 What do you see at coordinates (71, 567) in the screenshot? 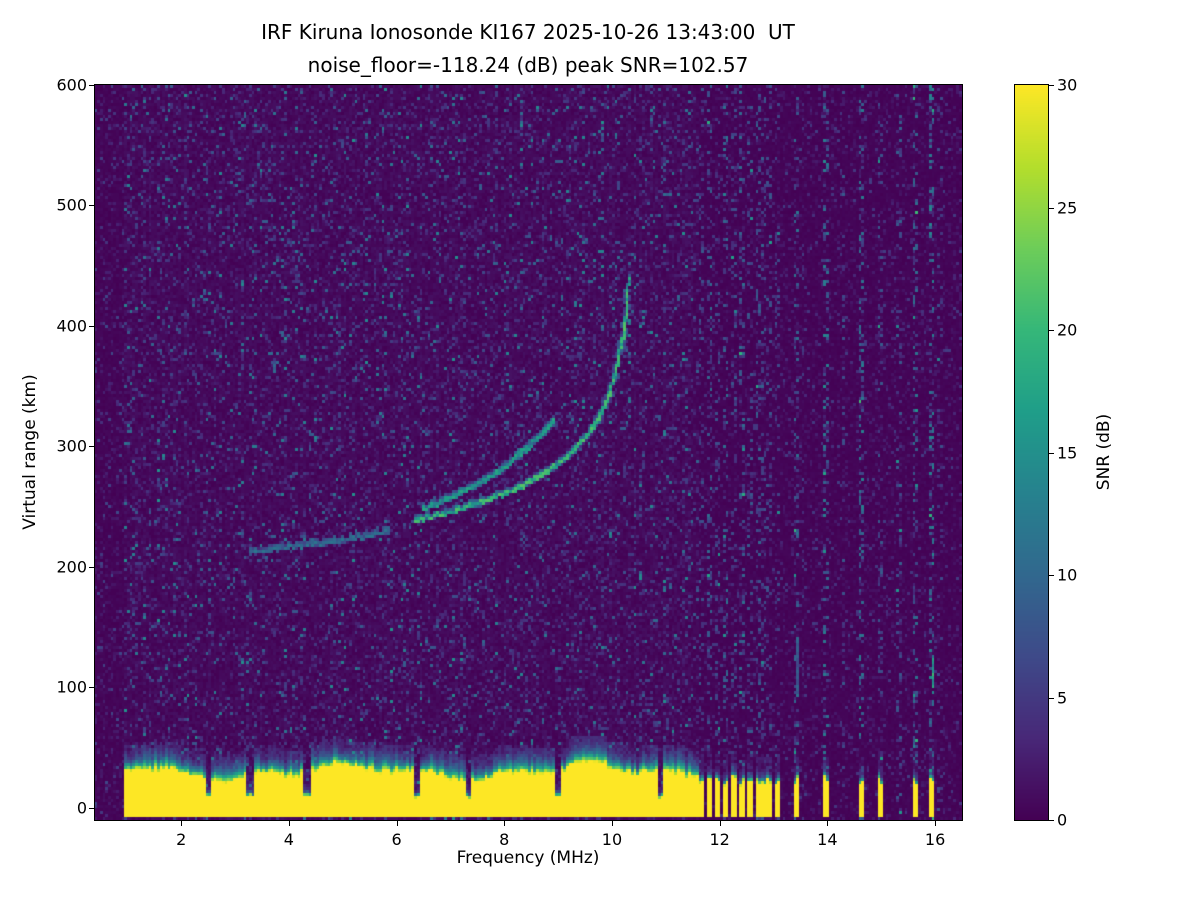
I see `y-tick-label: 200` at bounding box center [71, 567].